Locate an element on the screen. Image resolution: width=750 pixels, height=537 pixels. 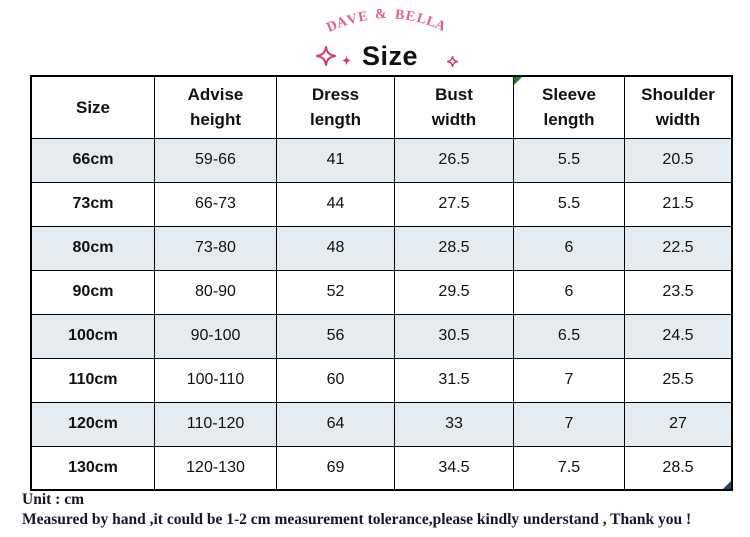
value-cell: 120-130 is located at coordinates (215, 468).